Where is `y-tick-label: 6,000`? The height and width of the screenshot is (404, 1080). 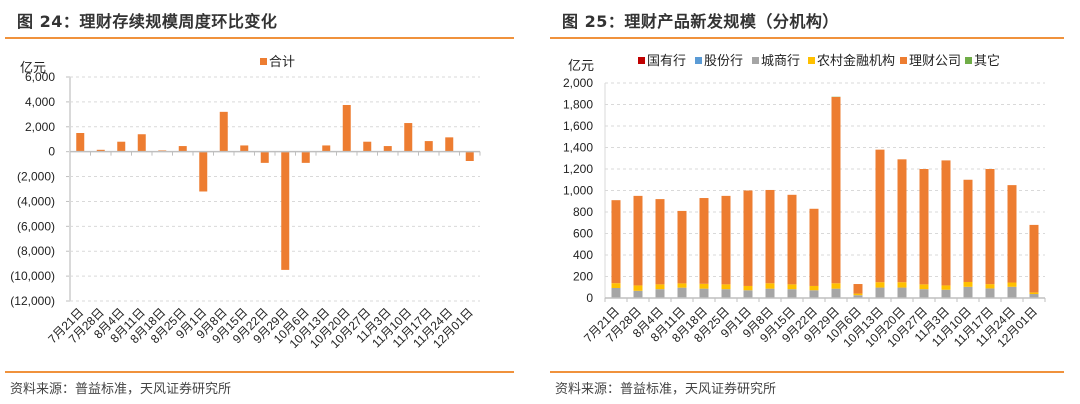 y-tick-label: 6,000 is located at coordinates (40, 77).